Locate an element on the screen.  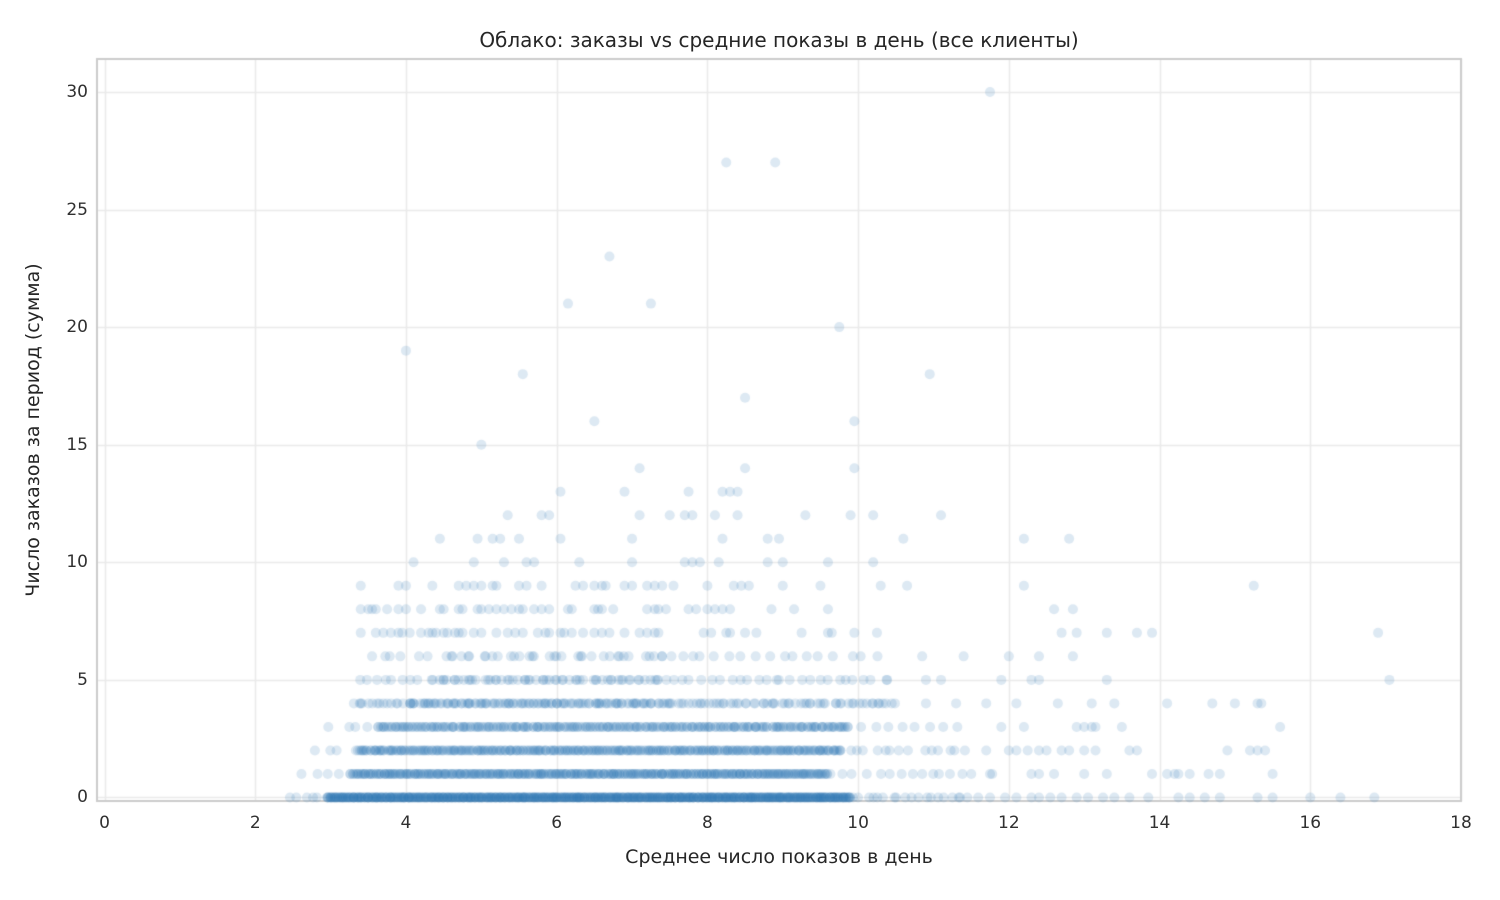
y-tick-label: 25 is located at coordinates (77, 209).